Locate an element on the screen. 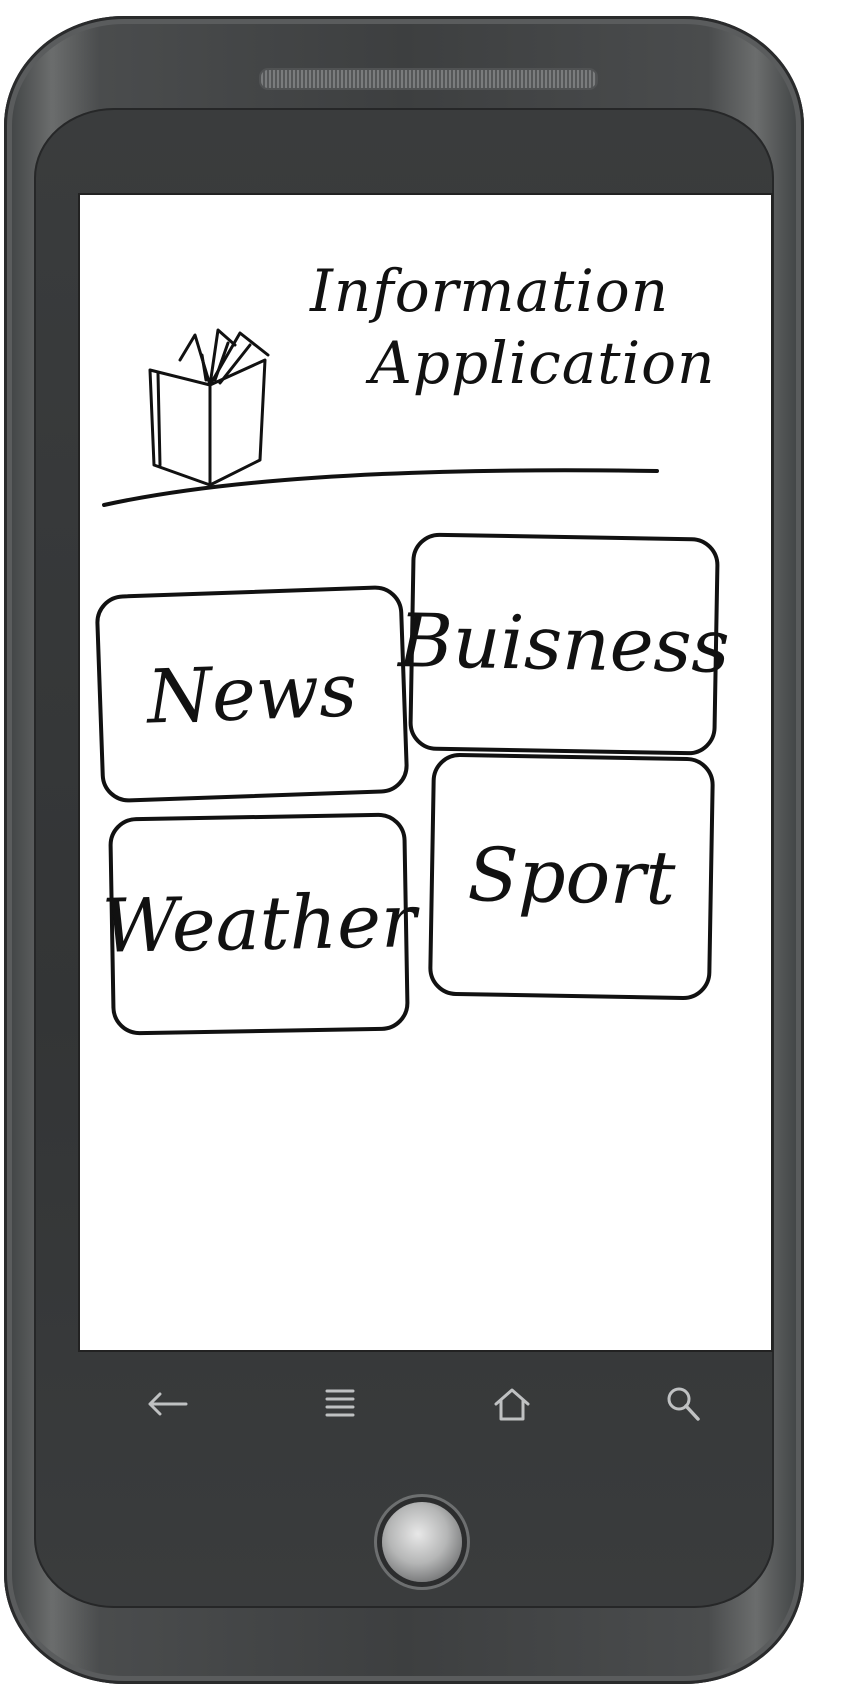 The height and width of the screenshot is (1693, 847). trackball-button is located at coordinates (422, 1542).